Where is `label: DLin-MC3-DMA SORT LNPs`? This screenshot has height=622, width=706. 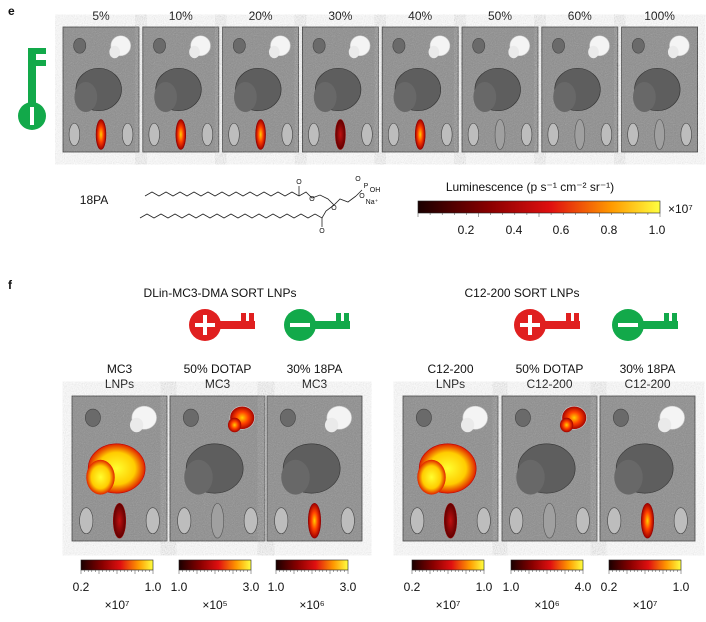 label: DLin-MC3-DMA SORT LNPs is located at coordinates (220, 293).